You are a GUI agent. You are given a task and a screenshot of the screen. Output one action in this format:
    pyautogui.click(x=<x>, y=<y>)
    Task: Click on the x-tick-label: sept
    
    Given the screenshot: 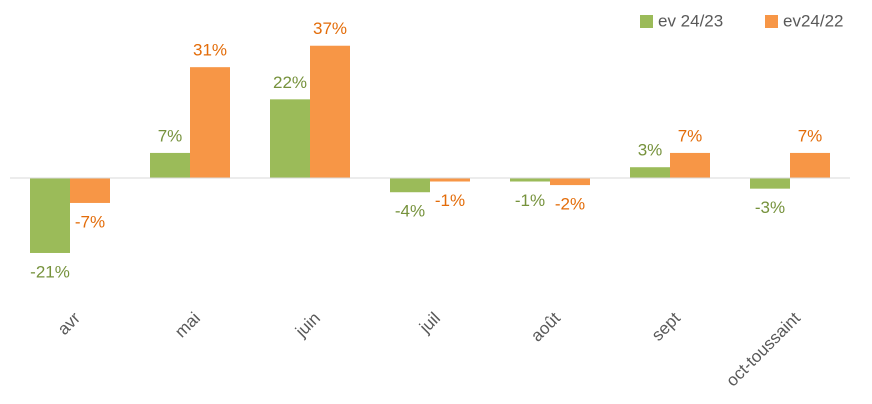 What is the action you would take?
    pyautogui.click(x=666, y=326)
    